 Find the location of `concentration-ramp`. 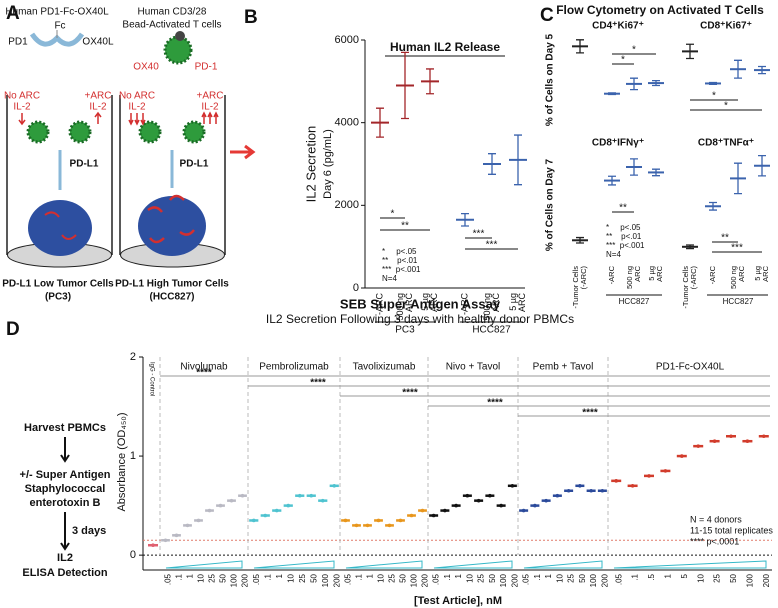

concentration-ramp is located at coordinates (204, 564).